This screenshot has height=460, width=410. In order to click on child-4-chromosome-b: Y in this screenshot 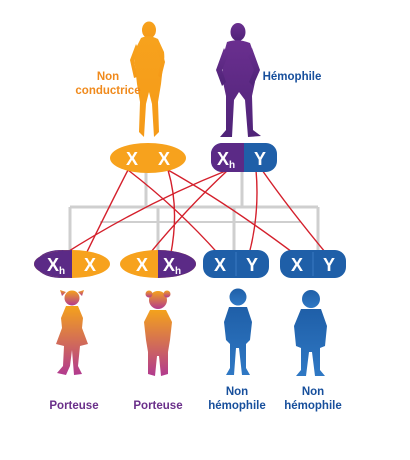, I will do `click(329, 265)`.